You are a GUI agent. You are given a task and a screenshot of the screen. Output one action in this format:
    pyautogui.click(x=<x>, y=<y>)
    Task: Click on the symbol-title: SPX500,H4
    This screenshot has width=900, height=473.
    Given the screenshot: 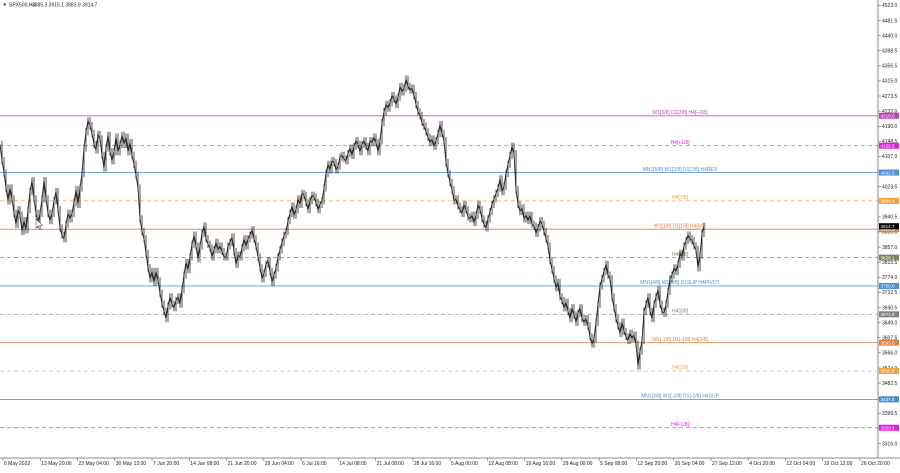 What is the action you would take?
    pyautogui.click(x=22, y=6)
    